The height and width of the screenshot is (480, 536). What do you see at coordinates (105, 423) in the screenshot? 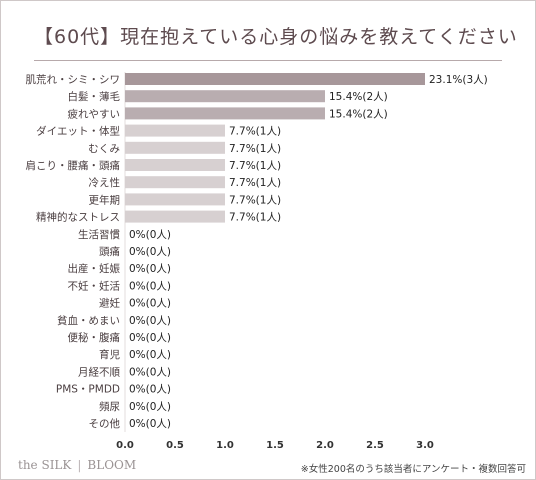
I see `category-label: その他` at bounding box center [105, 423].